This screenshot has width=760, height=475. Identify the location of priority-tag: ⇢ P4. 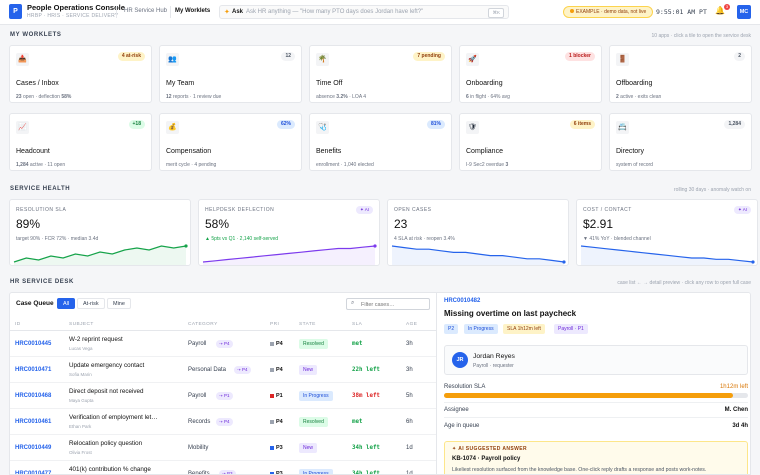
(224, 344).